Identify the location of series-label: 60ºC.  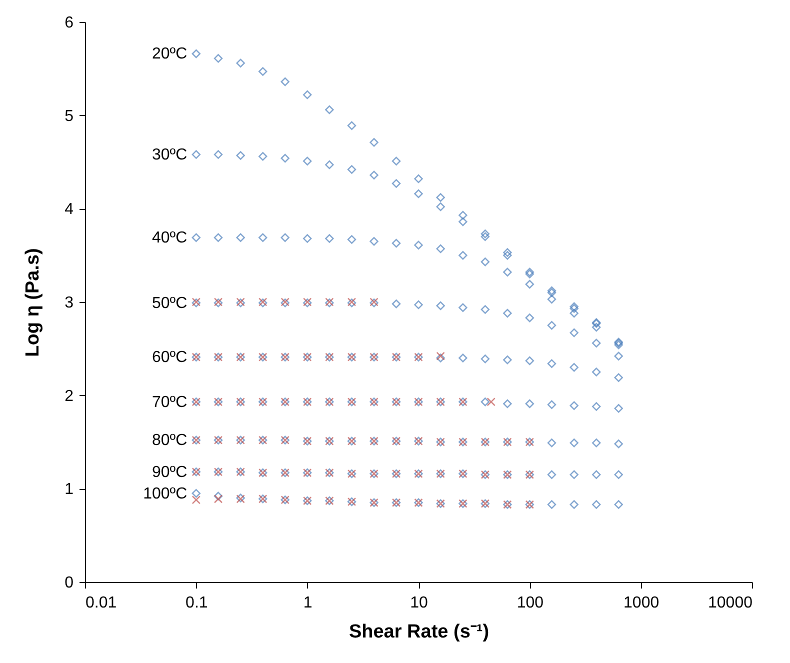
(170, 357).